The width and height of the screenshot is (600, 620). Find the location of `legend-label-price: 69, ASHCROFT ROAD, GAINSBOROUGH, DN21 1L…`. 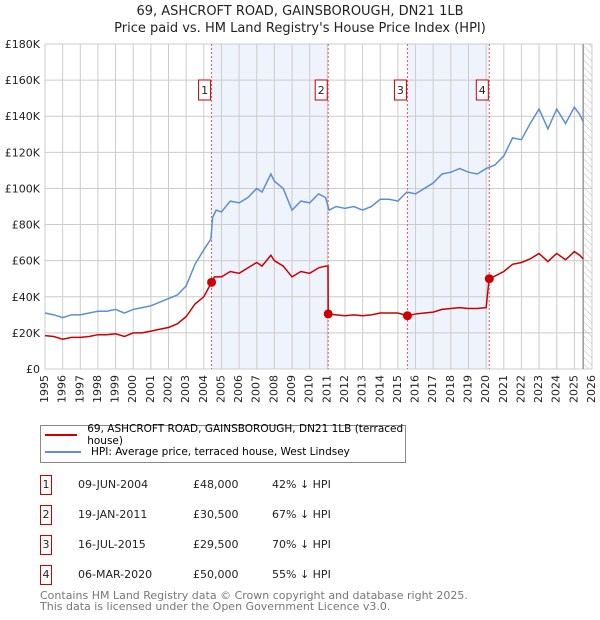

legend-label-price: 69, ASHCROFT ROAD, GAINSBOROUGH, DN21 1L… is located at coordinates (245, 435).